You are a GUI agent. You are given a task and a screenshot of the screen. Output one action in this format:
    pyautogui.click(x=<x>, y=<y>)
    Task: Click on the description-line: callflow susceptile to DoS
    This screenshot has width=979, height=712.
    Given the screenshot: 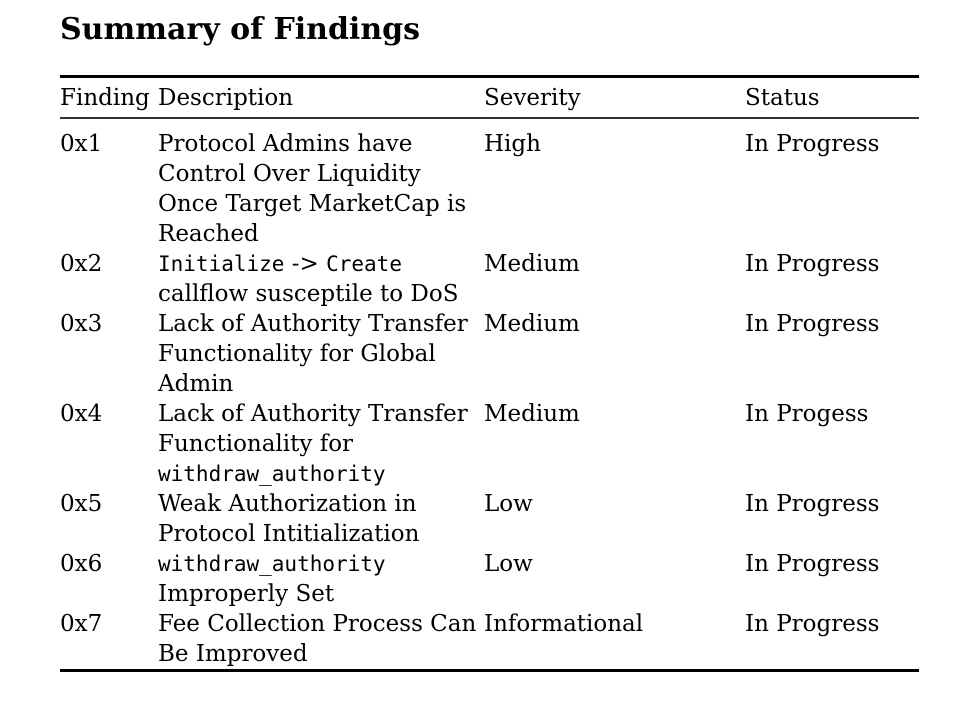 What is the action you would take?
    pyautogui.click(x=321, y=294)
    